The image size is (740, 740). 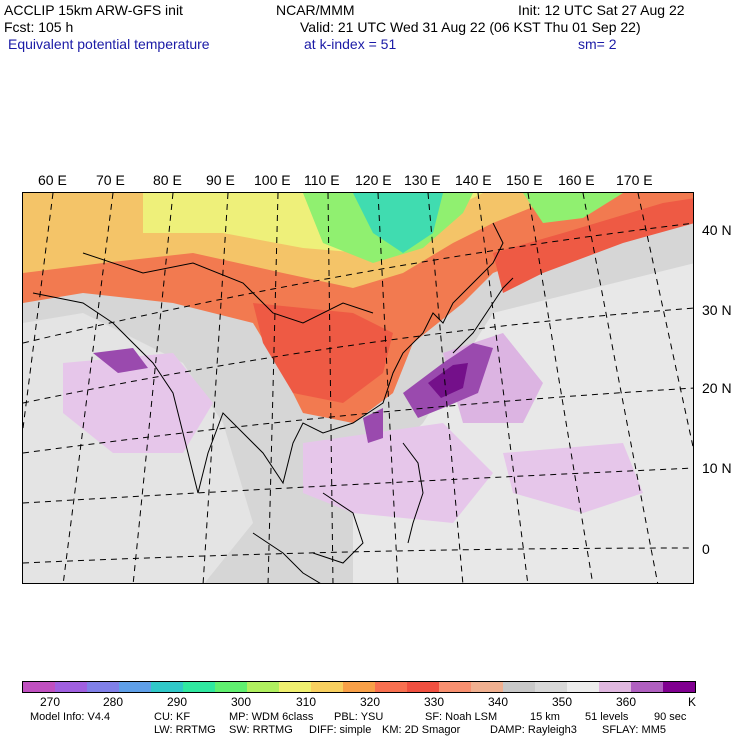 I want to click on colorbar-tick-330: 330, so click(x=434, y=702).